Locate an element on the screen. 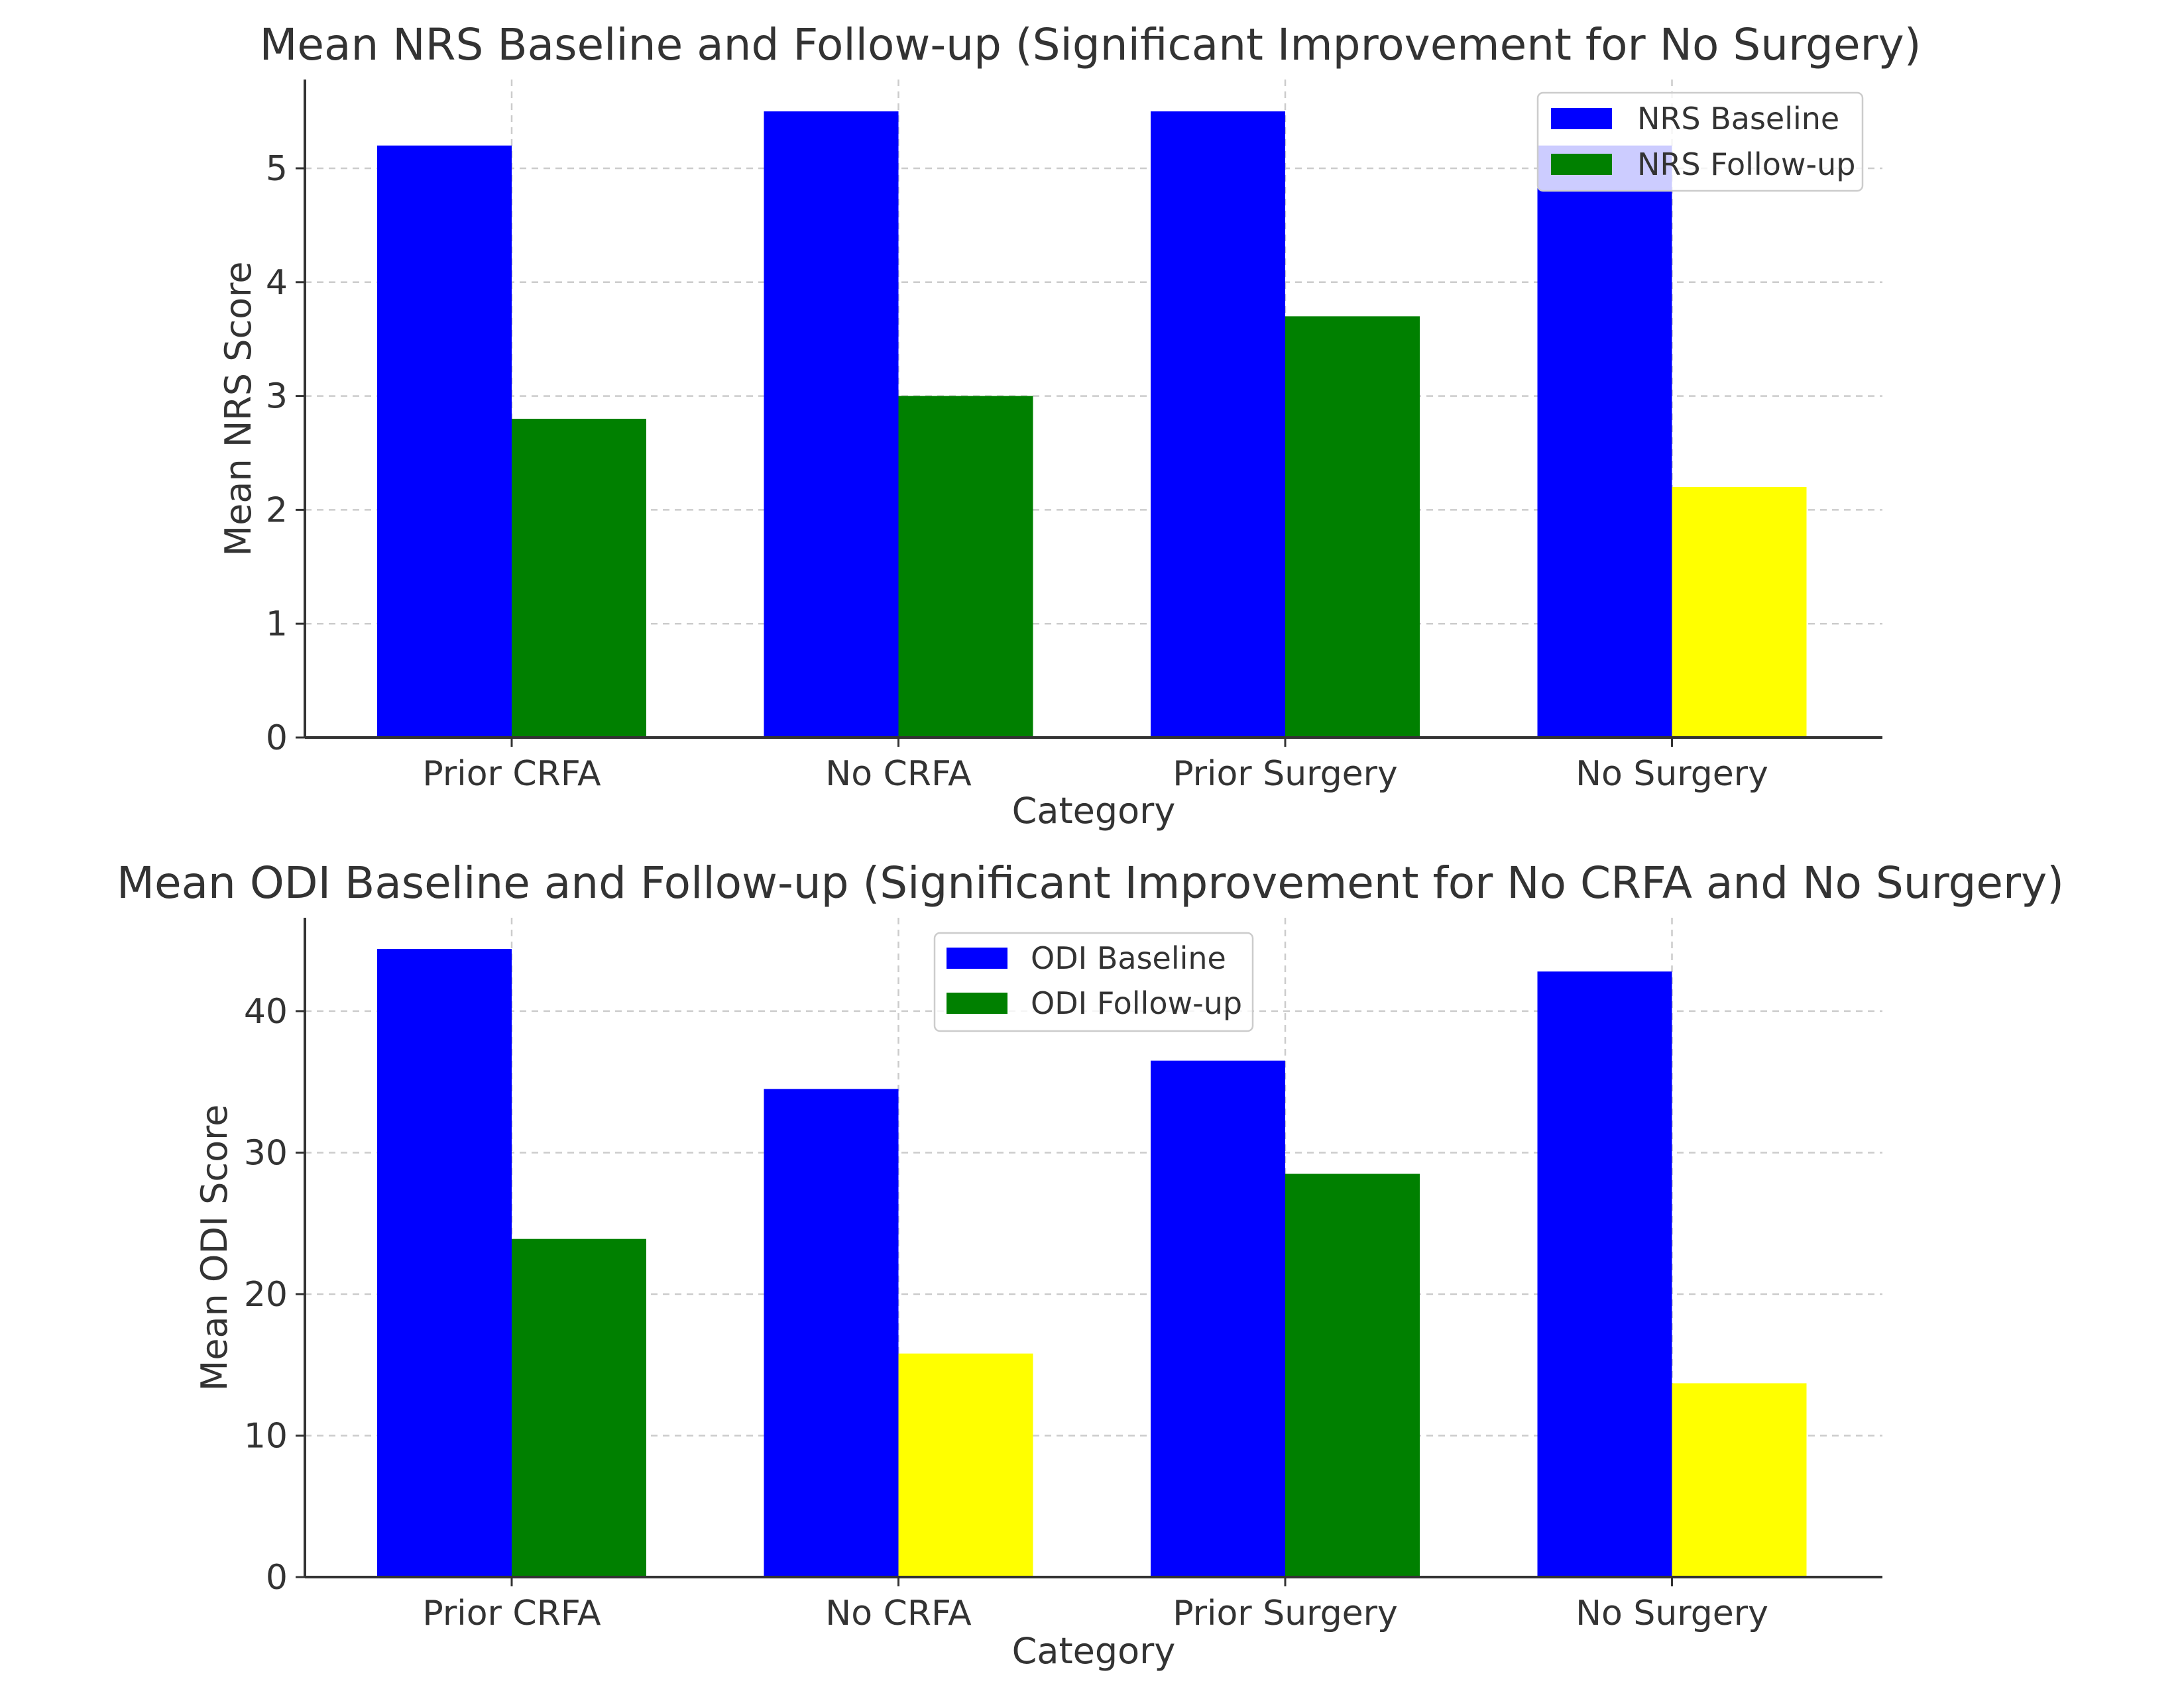 Image resolution: width=2184 pixels, height=1699 pixels. odi-legend-swatch-followup is located at coordinates (977, 1003).